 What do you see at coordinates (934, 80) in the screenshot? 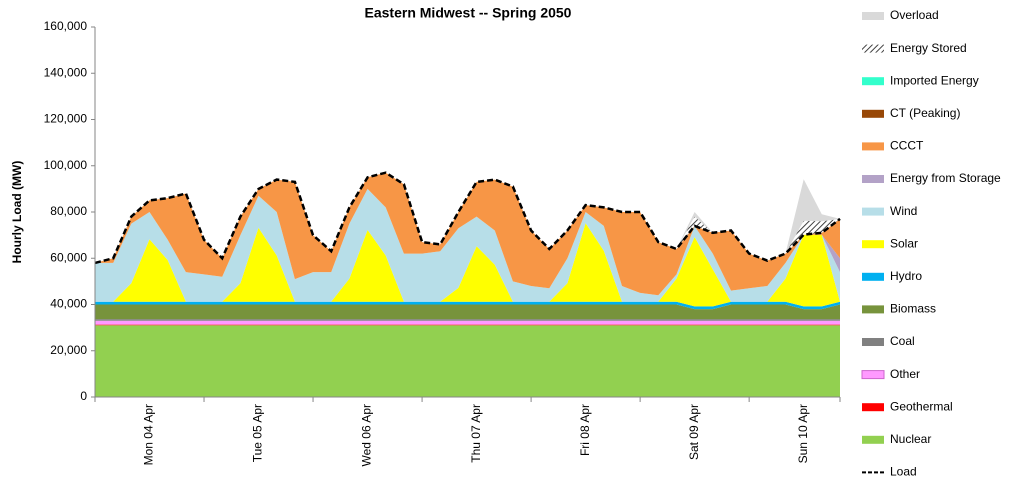
I see `legend-label: Imported Energy` at bounding box center [934, 80].